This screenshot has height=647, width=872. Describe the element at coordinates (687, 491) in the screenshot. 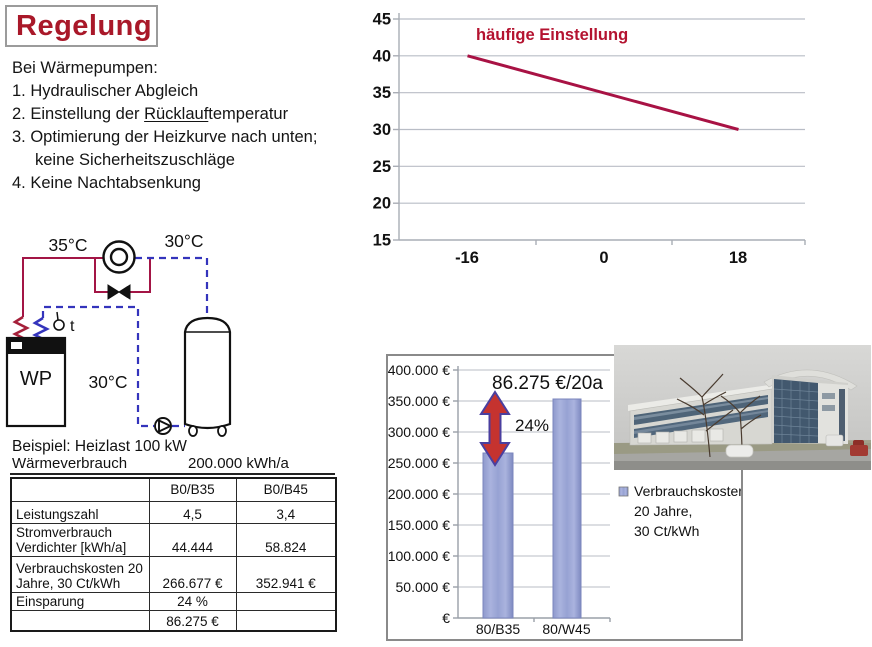

I see `svg-text: Verbrauchskosten` at that location.